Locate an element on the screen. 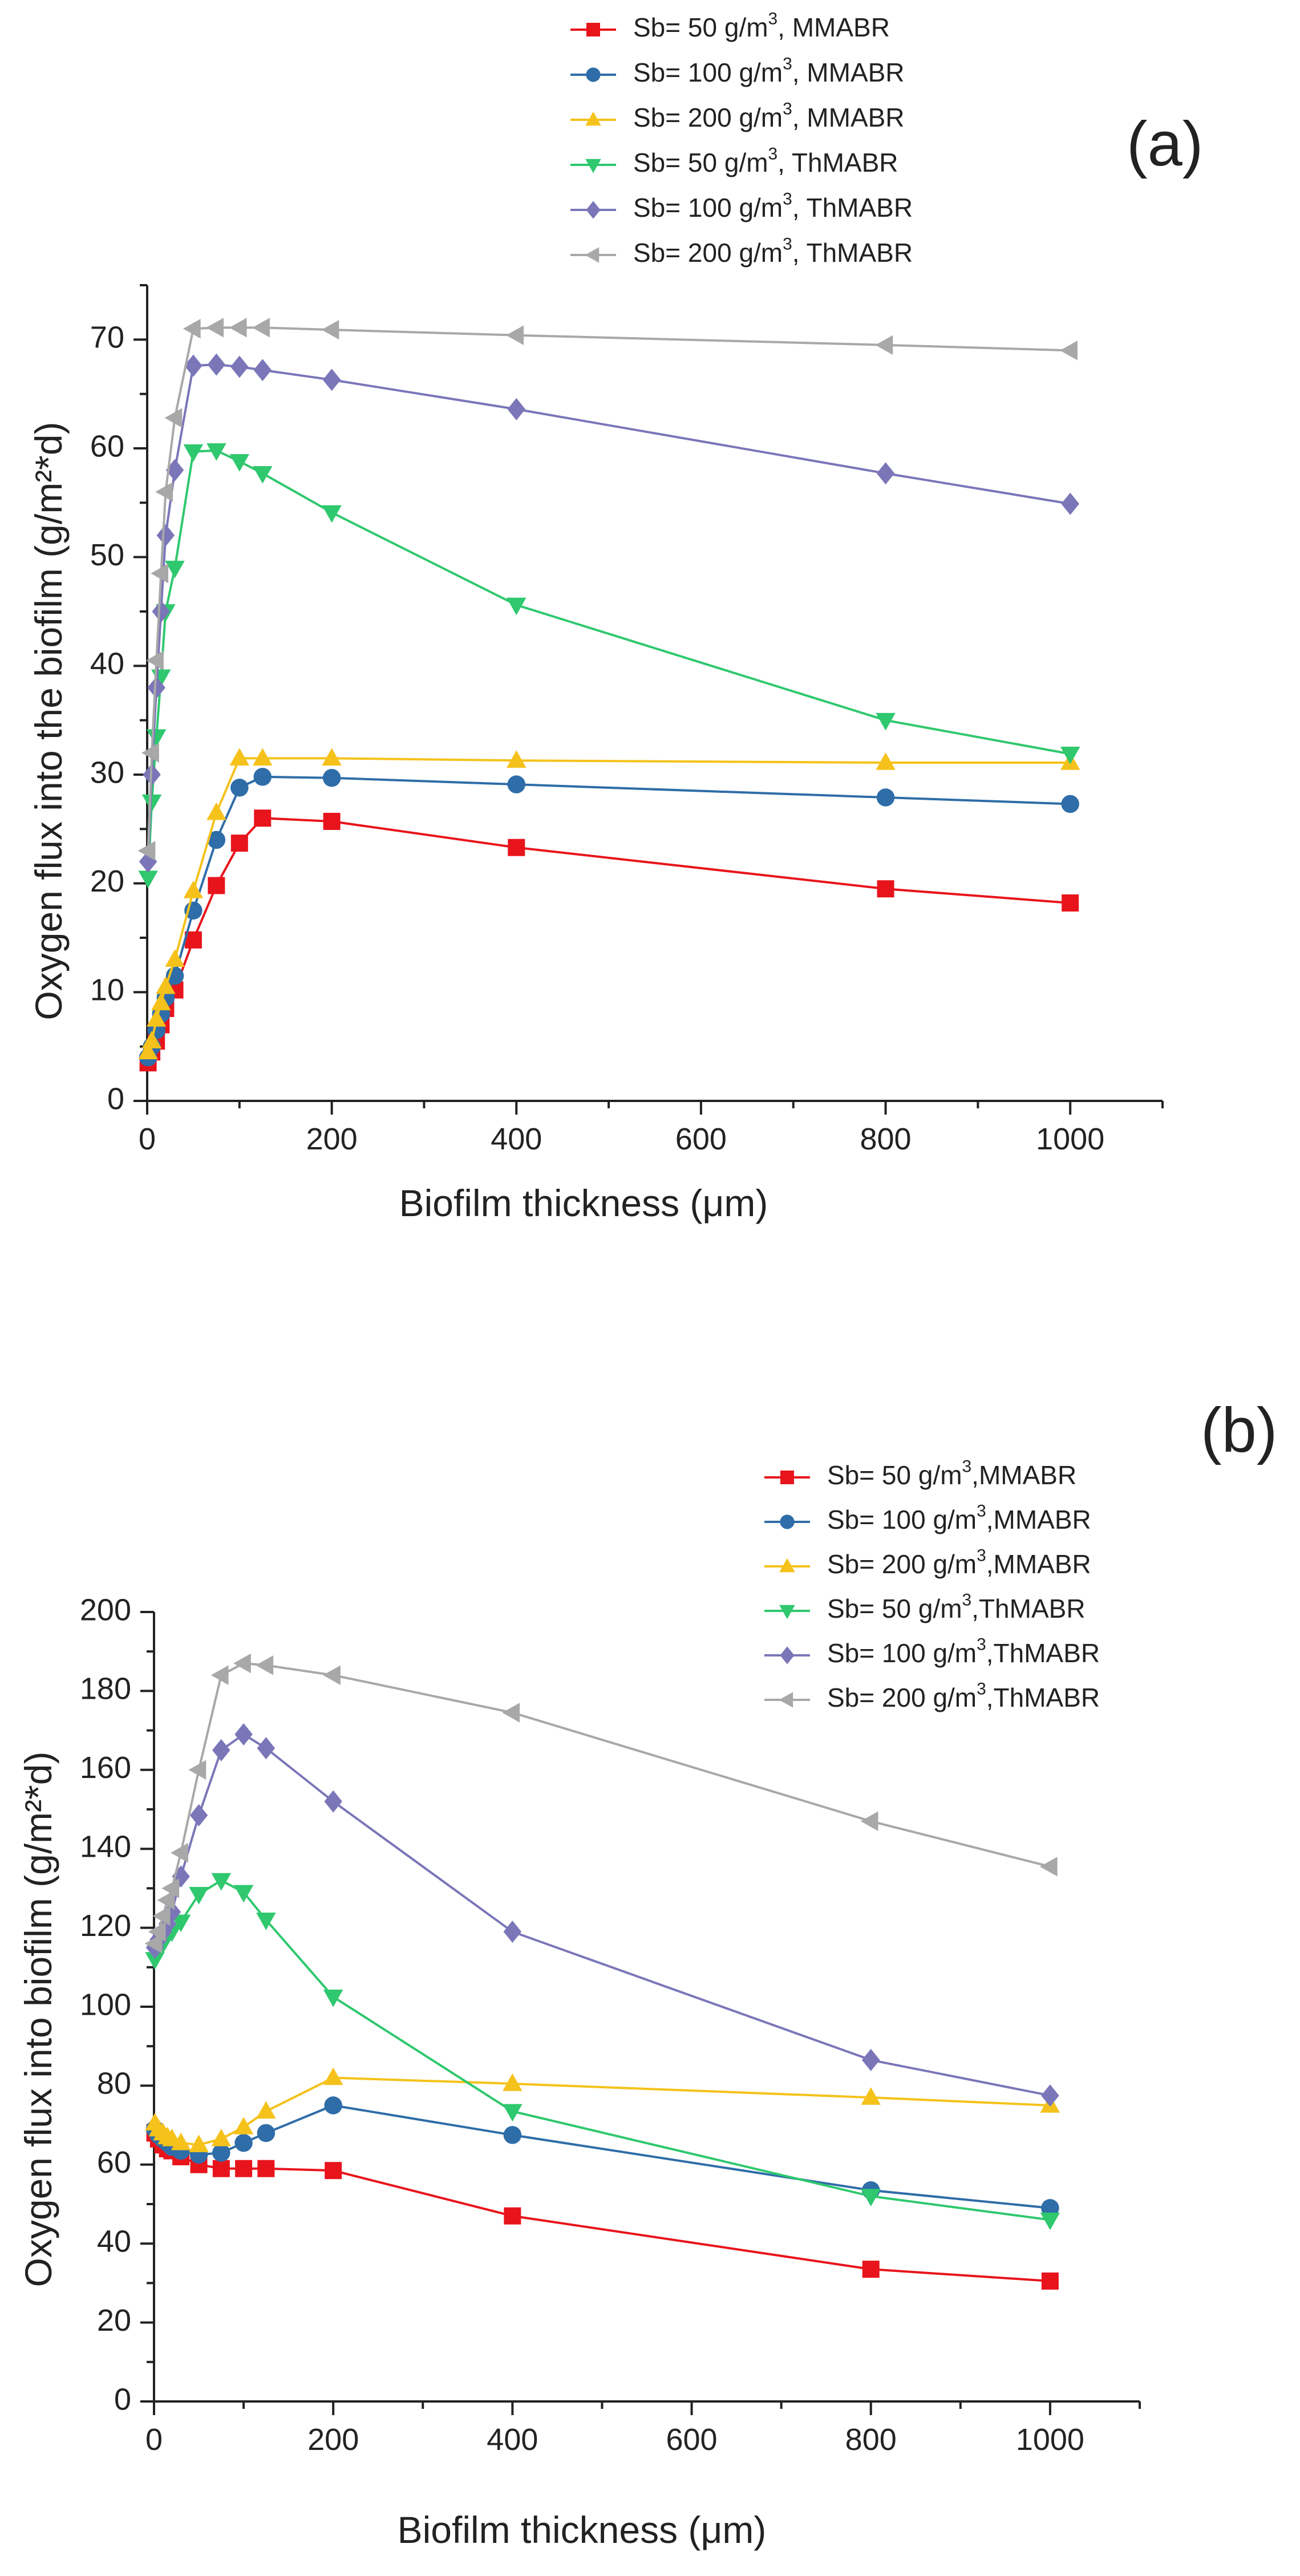 The height and width of the screenshot is (2576, 1300). legend-label: Sb= 200 g/m3,MMABR is located at coordinates (959, 1562).